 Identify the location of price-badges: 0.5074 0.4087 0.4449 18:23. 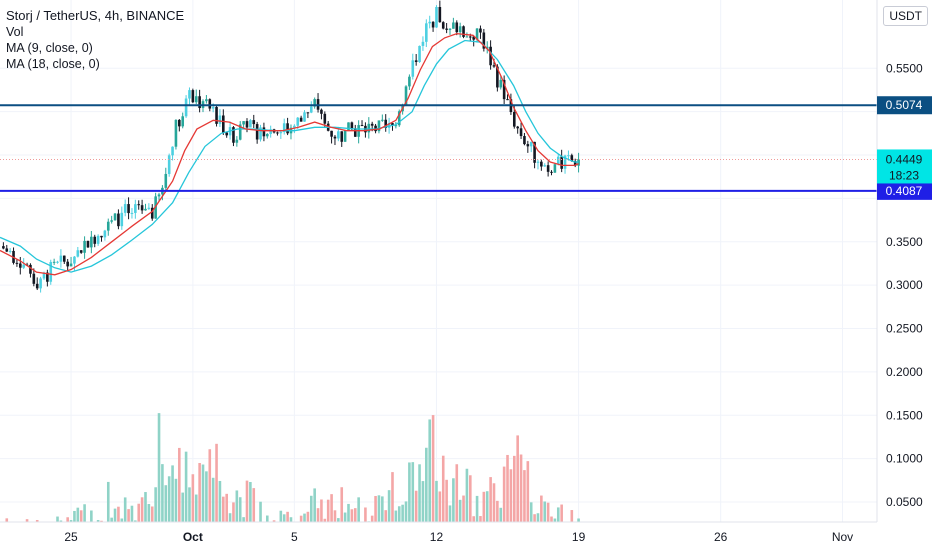
(904, 148).